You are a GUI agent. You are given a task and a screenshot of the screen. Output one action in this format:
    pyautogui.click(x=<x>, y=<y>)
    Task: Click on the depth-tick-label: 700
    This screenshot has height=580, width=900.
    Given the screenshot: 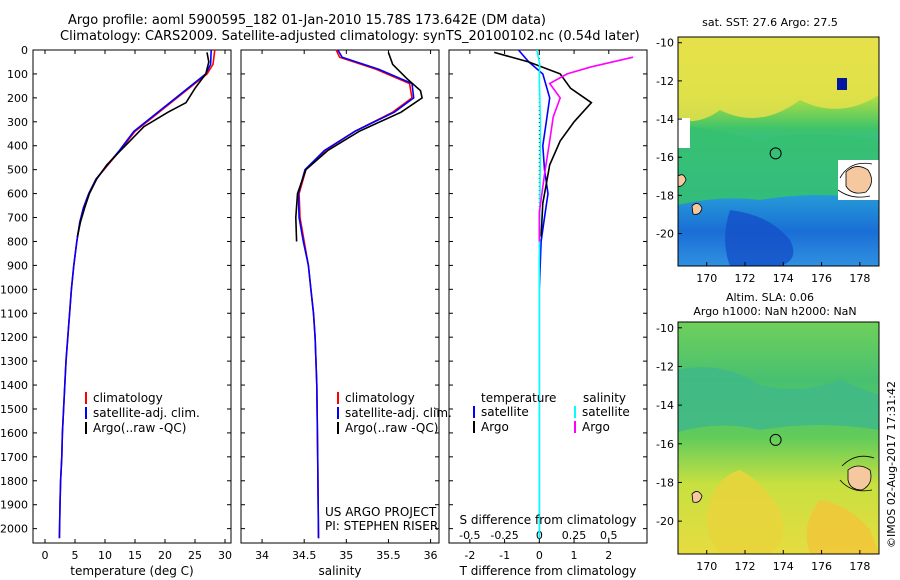 What is the action you would take?
    pyautogui.click(x=17, y=218)
    